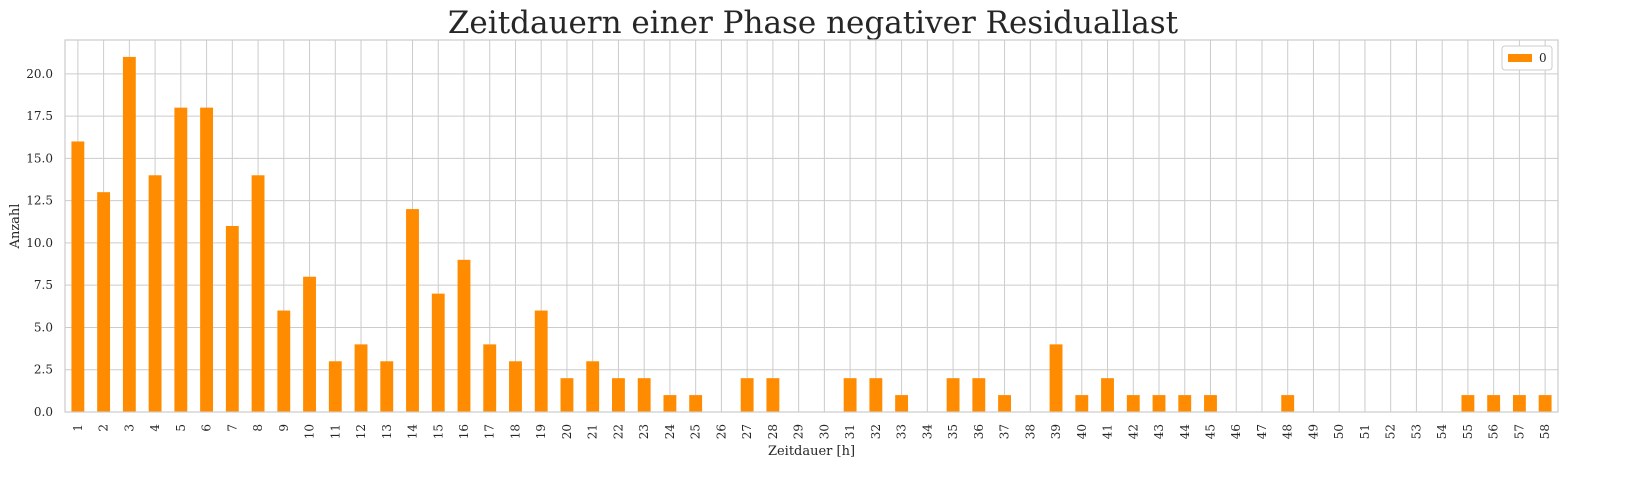 Image resolution: width=1627 pixels, height=482 pixels. I want to click on x-tick-label: 50, so click(1339, 431).